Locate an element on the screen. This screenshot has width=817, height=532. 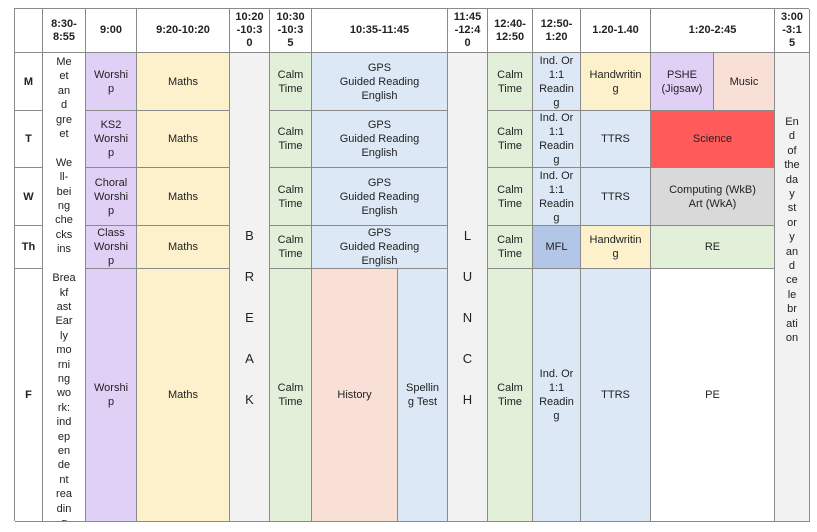
gps-english-wednesday: GPS Guided Reading English is located at coordinates (380, 197).